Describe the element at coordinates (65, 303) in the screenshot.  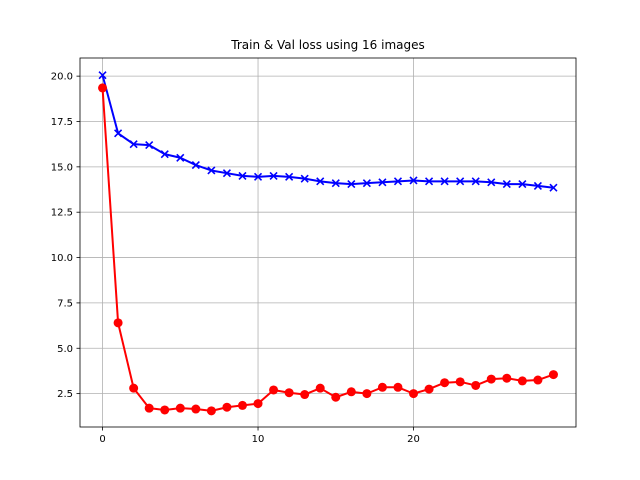
I see `y-tick-label: 7.5` at that location.